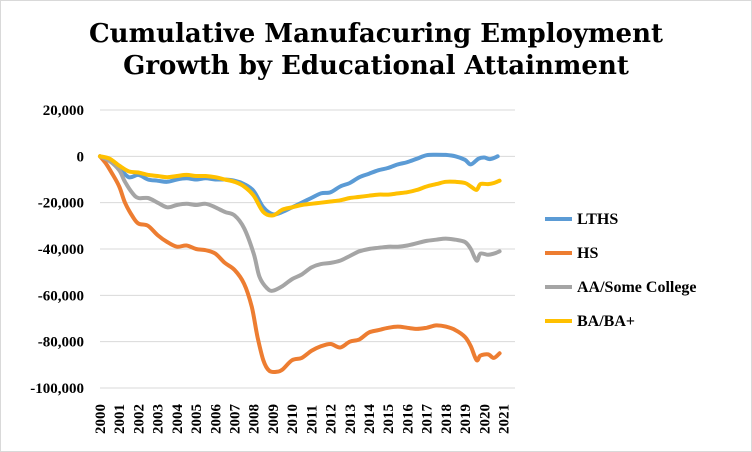  What do you see at coordinates (485, 419) in the screenshot?
I see `x-tick-label: 2020` at bounding box center [485, 419].